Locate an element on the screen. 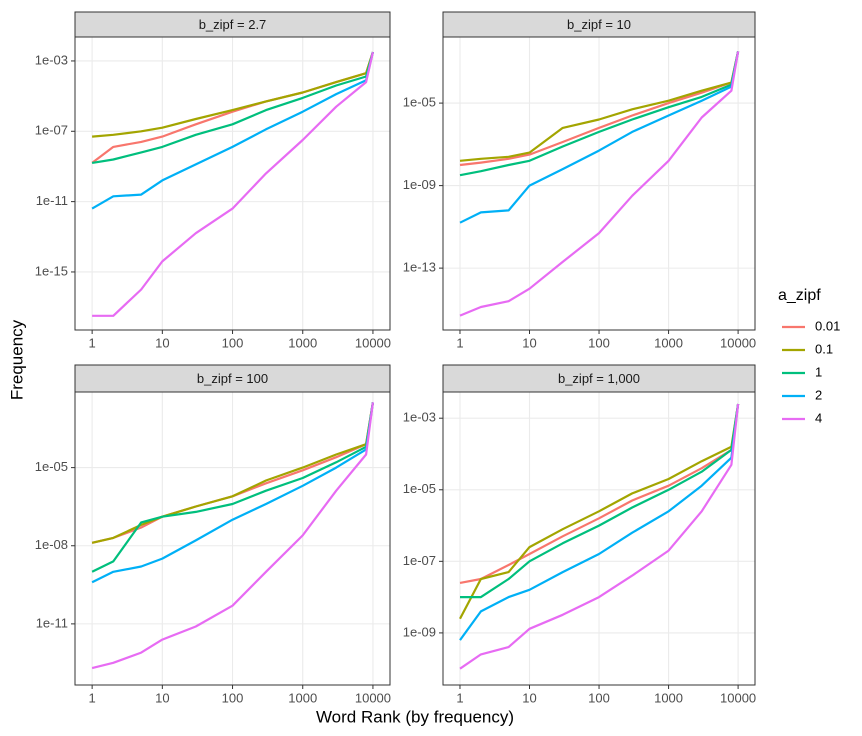  strip-title: b_zipf = 100 is located at coordinates (232, 378).